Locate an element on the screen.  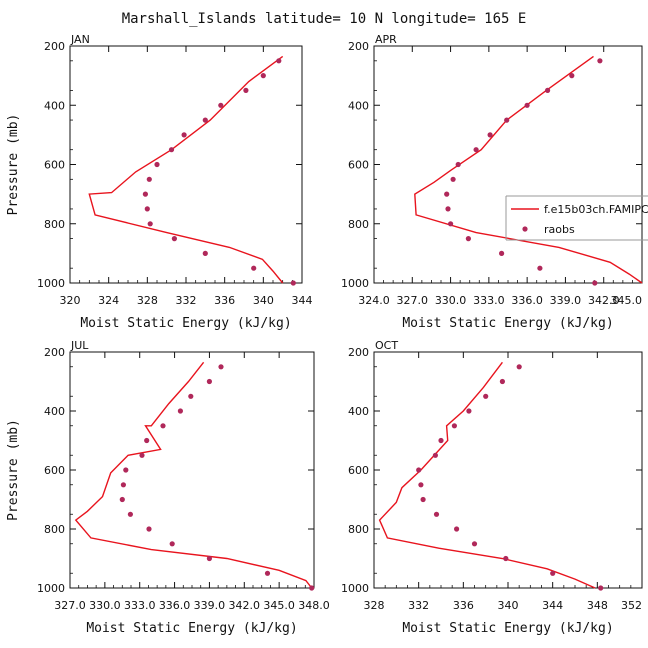
x-tick-label: 348 is located at coordinates (597, 605).